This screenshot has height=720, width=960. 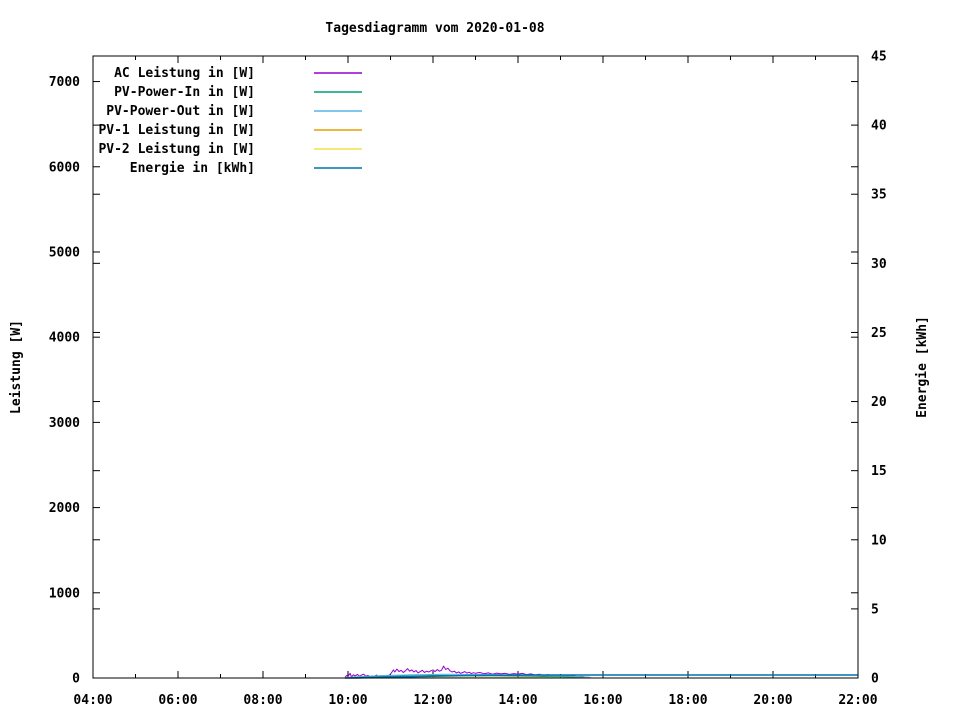 What do you see at coordinates (875, 679) in the screenshot?
I see `y2-tick-label: 0` at bounding box center [875, 679].